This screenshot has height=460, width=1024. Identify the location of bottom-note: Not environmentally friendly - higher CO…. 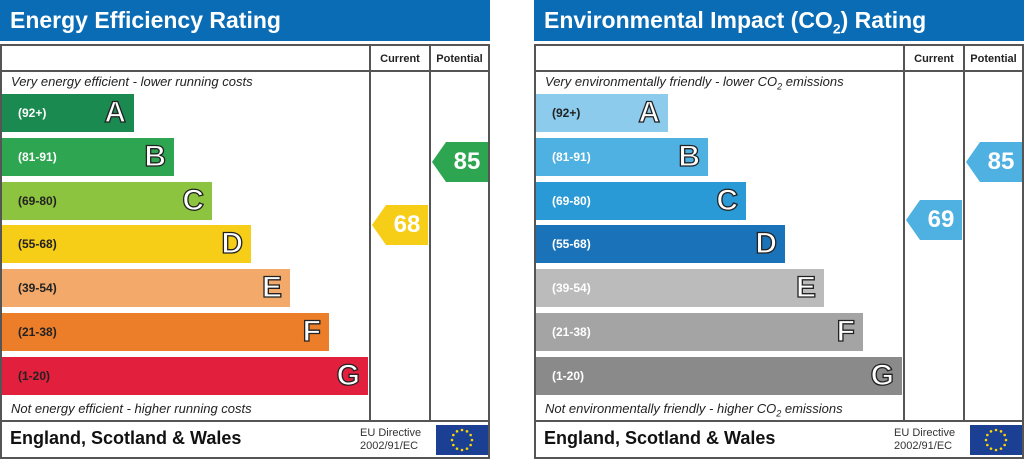
(694, 410).